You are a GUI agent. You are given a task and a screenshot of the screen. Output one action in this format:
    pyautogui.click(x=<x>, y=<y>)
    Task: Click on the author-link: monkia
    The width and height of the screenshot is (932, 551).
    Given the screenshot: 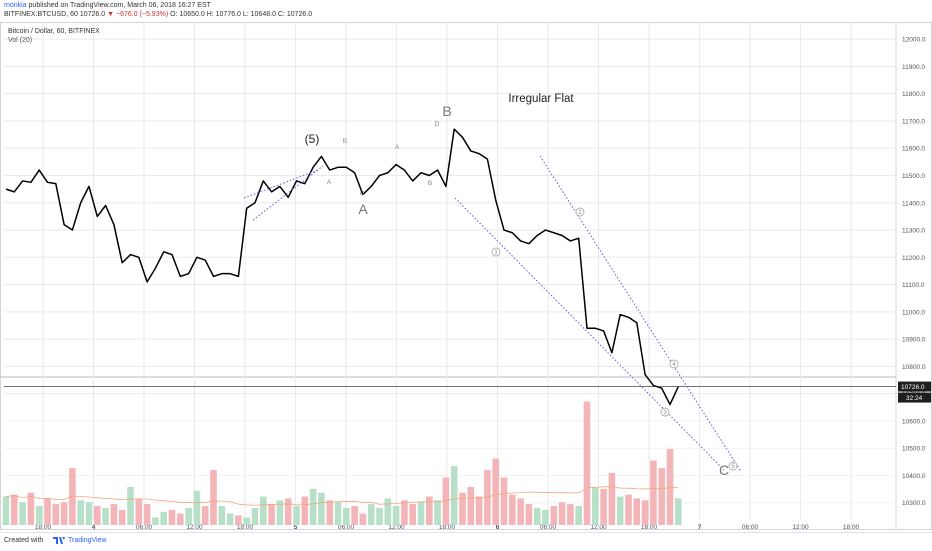 What is the action you would take?
    pyautogui.click(x=15, y=5)
    